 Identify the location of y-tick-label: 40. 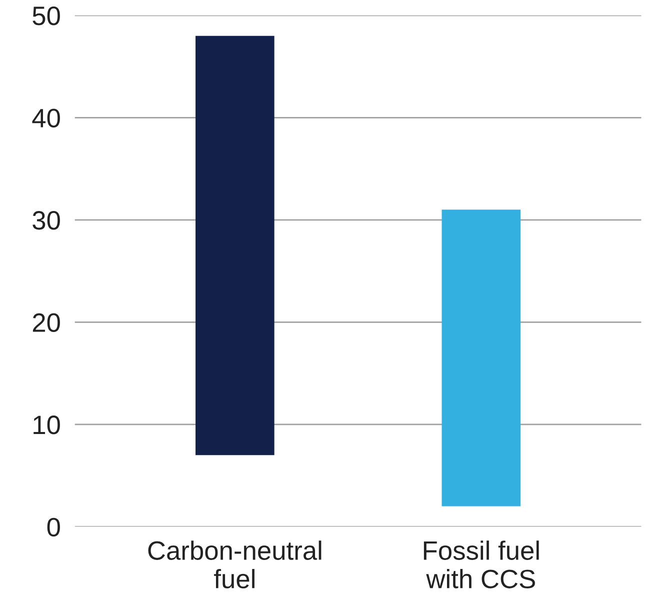
(46, 118).